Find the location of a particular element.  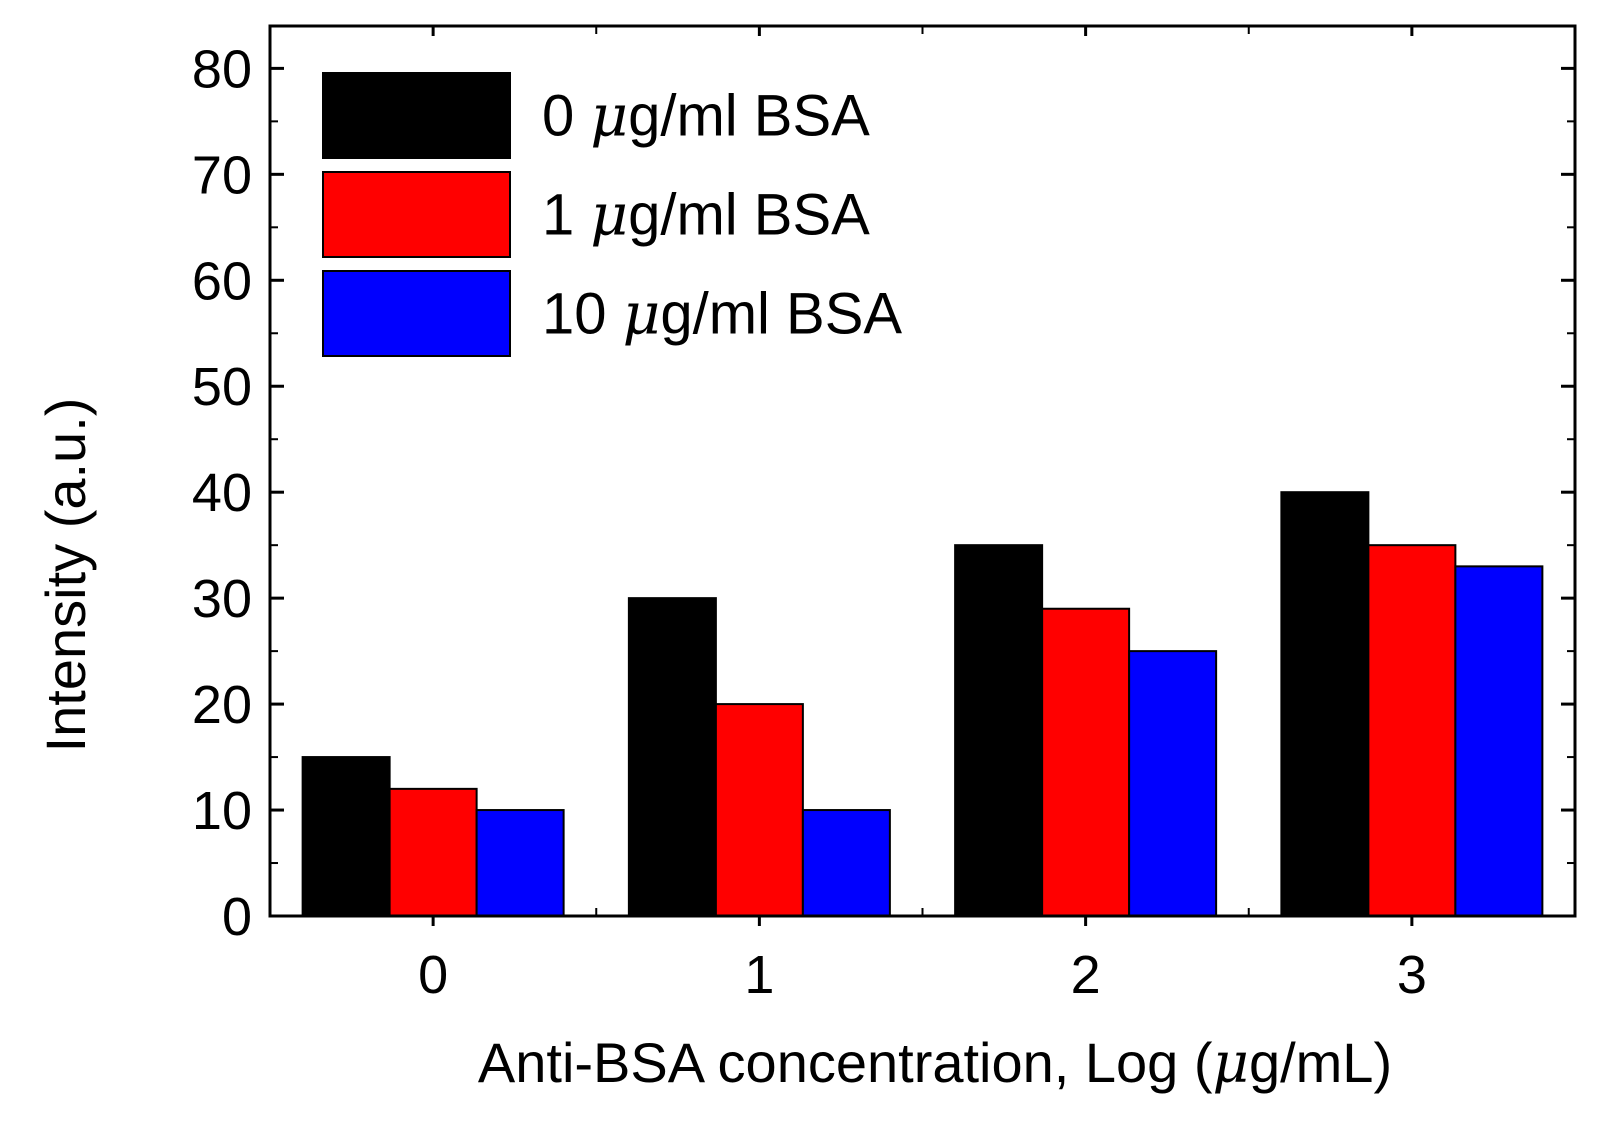

legend-label-2: 10 μg/ml BSA is located at coordinates (722, 314).